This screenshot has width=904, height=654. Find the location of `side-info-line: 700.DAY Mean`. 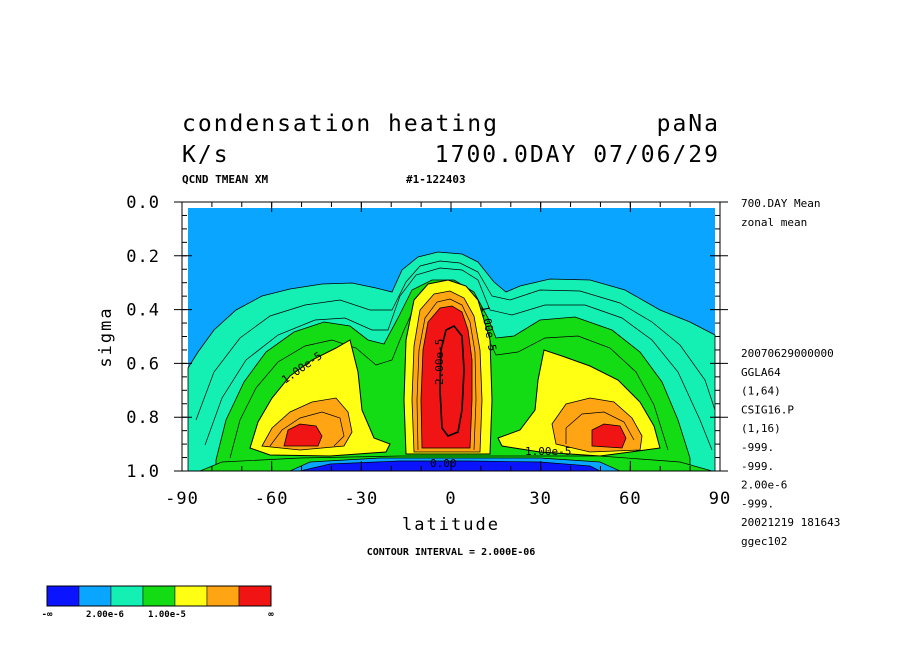

side-info-line: 700.DAY Mean is located at coordinates (780, 203).